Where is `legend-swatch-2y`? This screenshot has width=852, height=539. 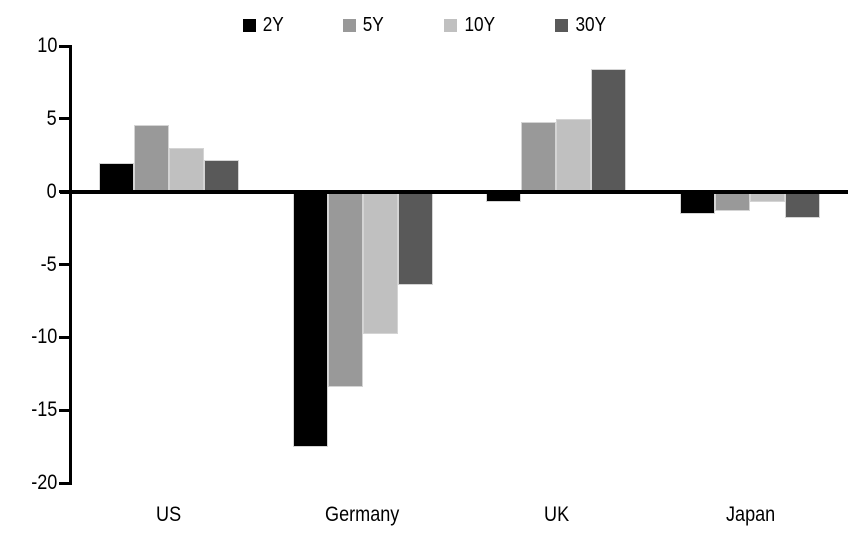 legend-swatch-2y is located at coordinates (249, 25).